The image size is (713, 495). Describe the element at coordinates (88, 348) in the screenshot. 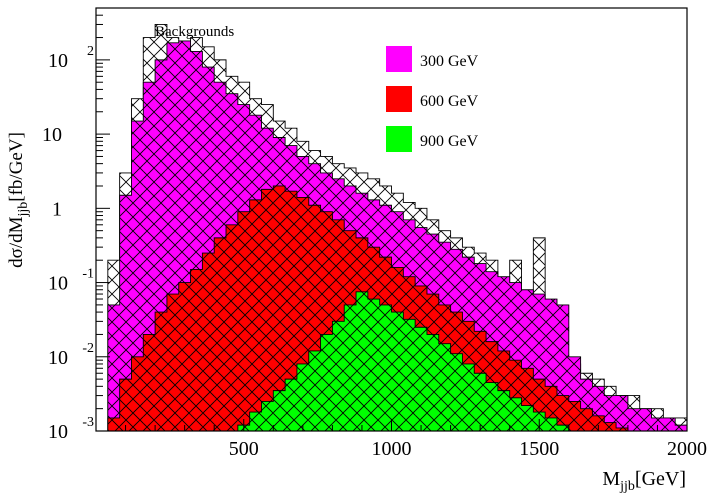

I see `y-tick-exponent: -2` at that location.